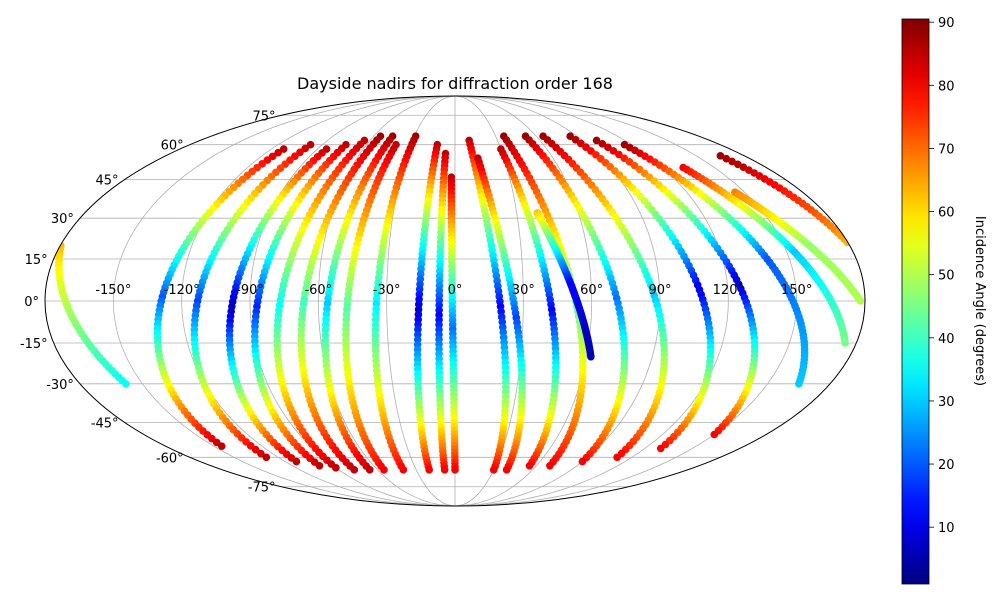  I want to click on longitude-tick-label: -60°, so click(318, 290).